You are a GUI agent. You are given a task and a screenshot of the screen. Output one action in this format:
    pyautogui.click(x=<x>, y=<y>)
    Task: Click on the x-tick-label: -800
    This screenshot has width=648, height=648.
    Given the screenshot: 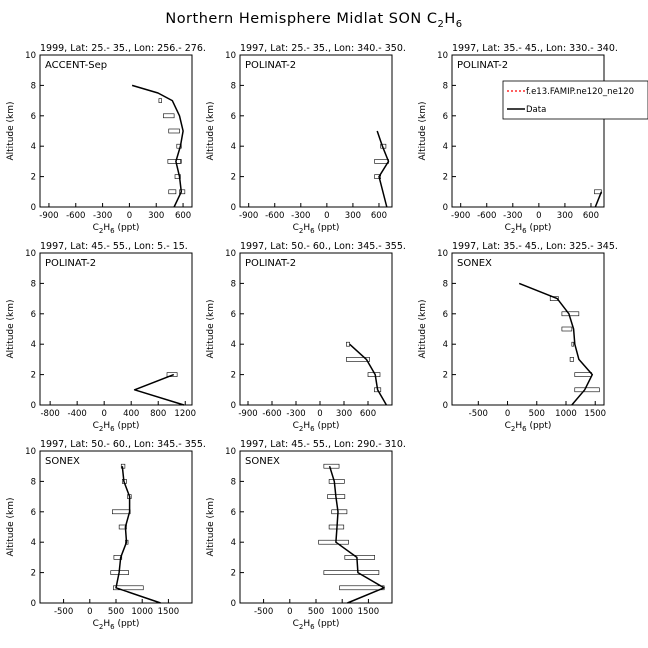 What is the action you would take?
    pyautogui.click(x=49, y=414)
    